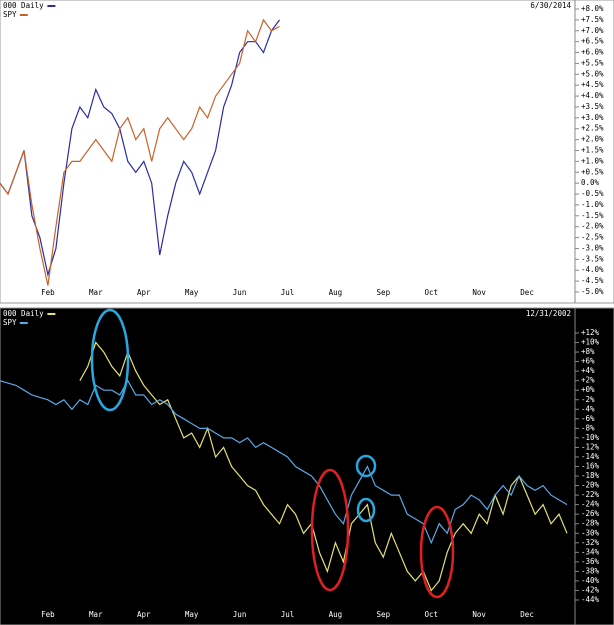 This screenshot has height=625, width=614. What do you see at coordinates (592, 150) in the screenshot?
I see `y-tick-label: +1.5%` at bounding box center [592, 150].